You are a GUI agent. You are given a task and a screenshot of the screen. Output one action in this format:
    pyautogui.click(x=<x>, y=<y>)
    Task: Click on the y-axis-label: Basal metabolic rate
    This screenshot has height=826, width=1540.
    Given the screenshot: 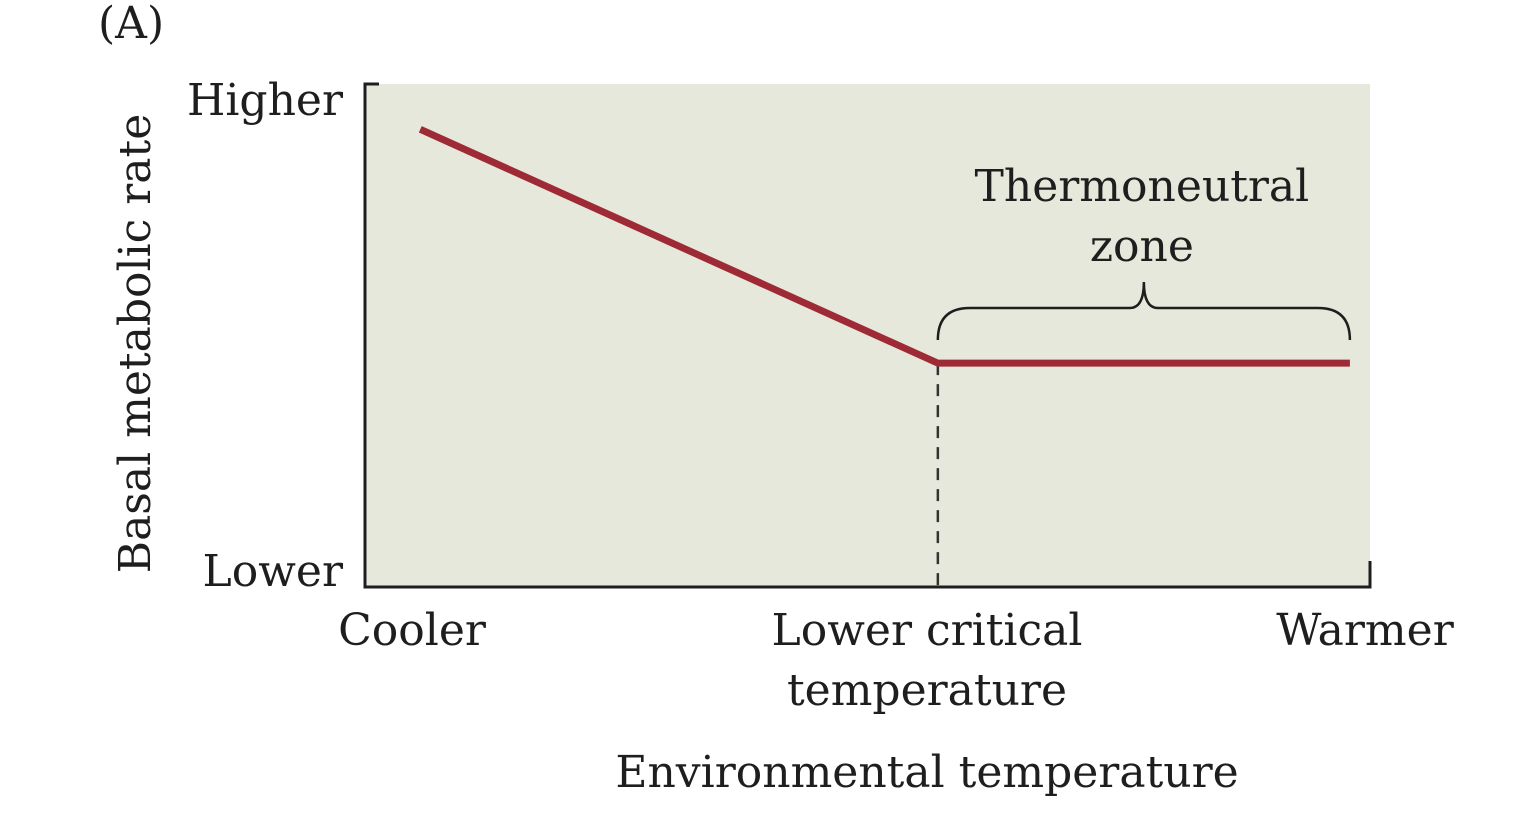 What is the action you would take?
    pyautogui.click(x=135, y=344)
    